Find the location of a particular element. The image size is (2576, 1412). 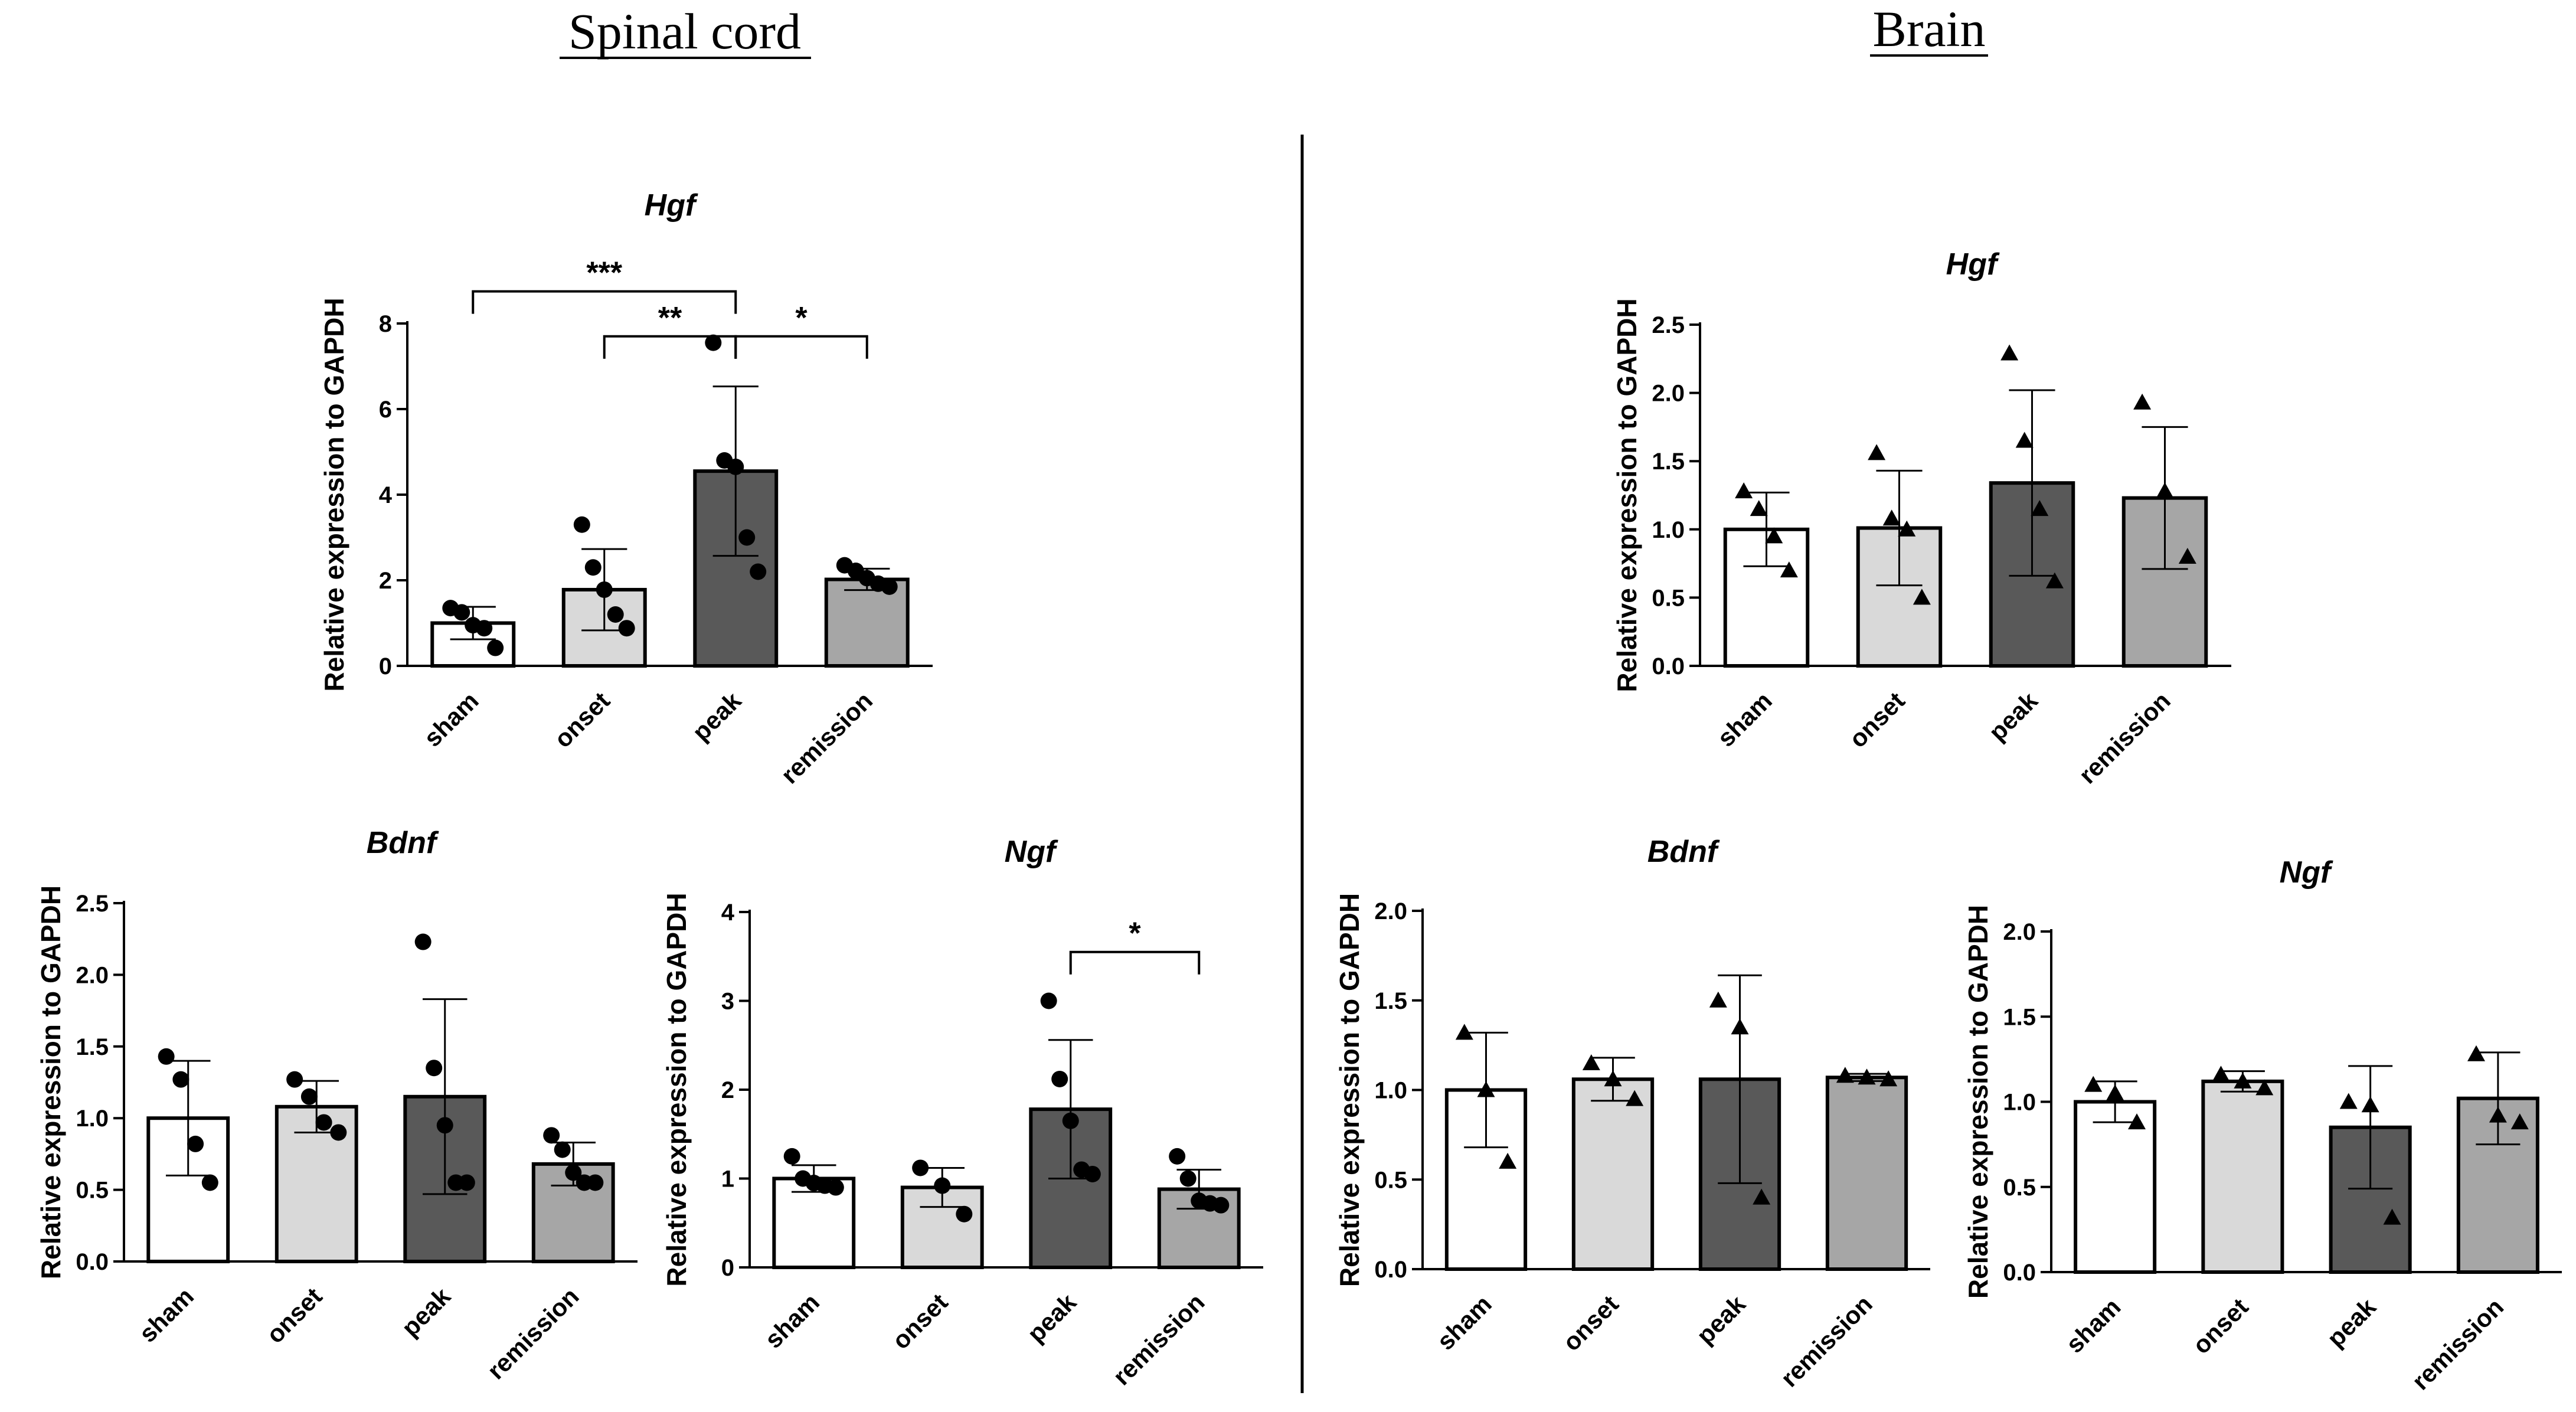

bar-remission is located at coordinates (867, 622).